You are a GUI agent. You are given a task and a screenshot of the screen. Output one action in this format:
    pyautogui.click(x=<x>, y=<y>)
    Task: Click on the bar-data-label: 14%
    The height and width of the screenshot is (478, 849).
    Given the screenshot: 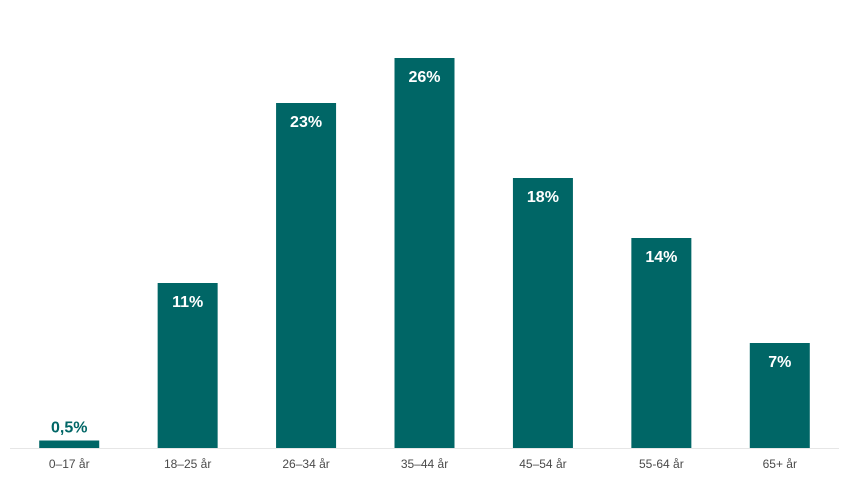 What is the action you would take?
    pyautogui.click(x=661, y=257)
    